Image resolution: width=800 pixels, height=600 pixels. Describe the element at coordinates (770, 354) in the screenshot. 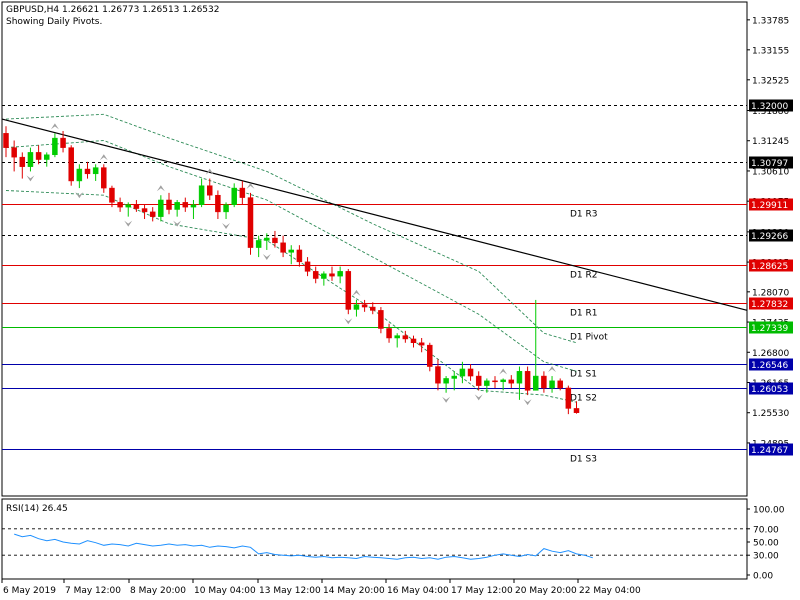

I see `price-tick-label-11: 1.26800` at that location.